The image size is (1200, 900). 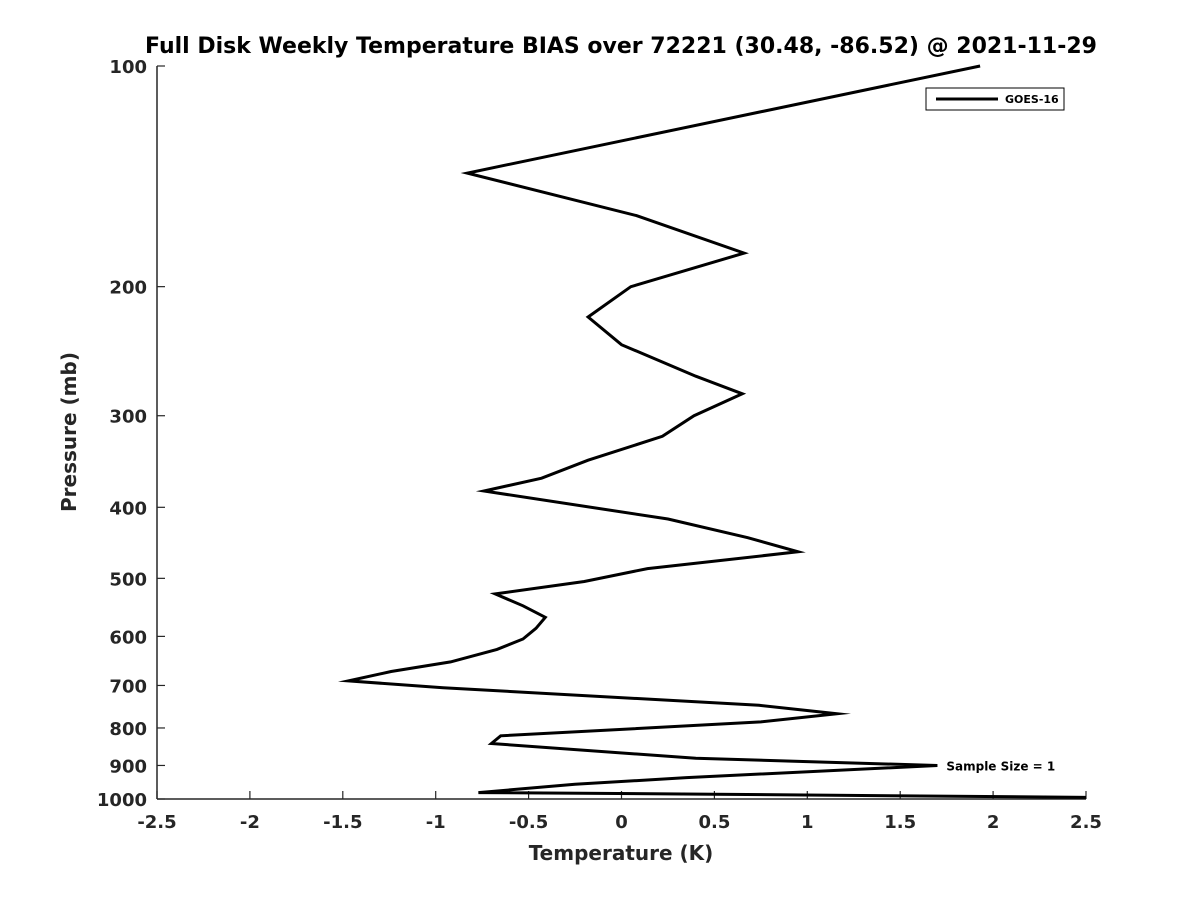 What do you see at coordinates (128, 288) in the screenshot?
I see `y-tick-label: 200` at bounding box center [128, 288].